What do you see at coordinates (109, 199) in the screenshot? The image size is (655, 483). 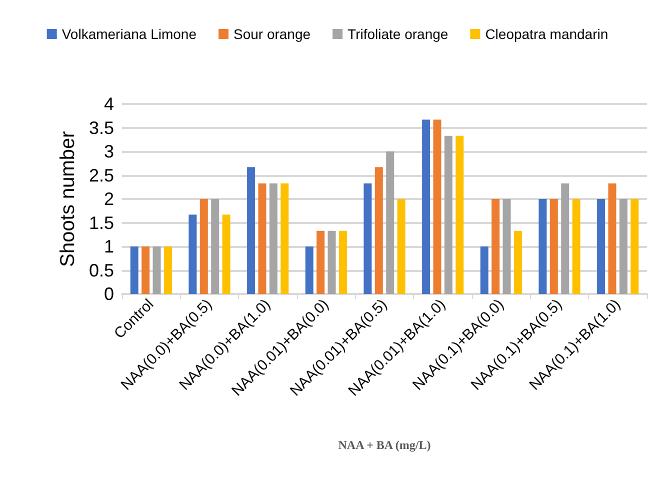 I see `y-tick-label: 2` at bounding box center [109, 199].